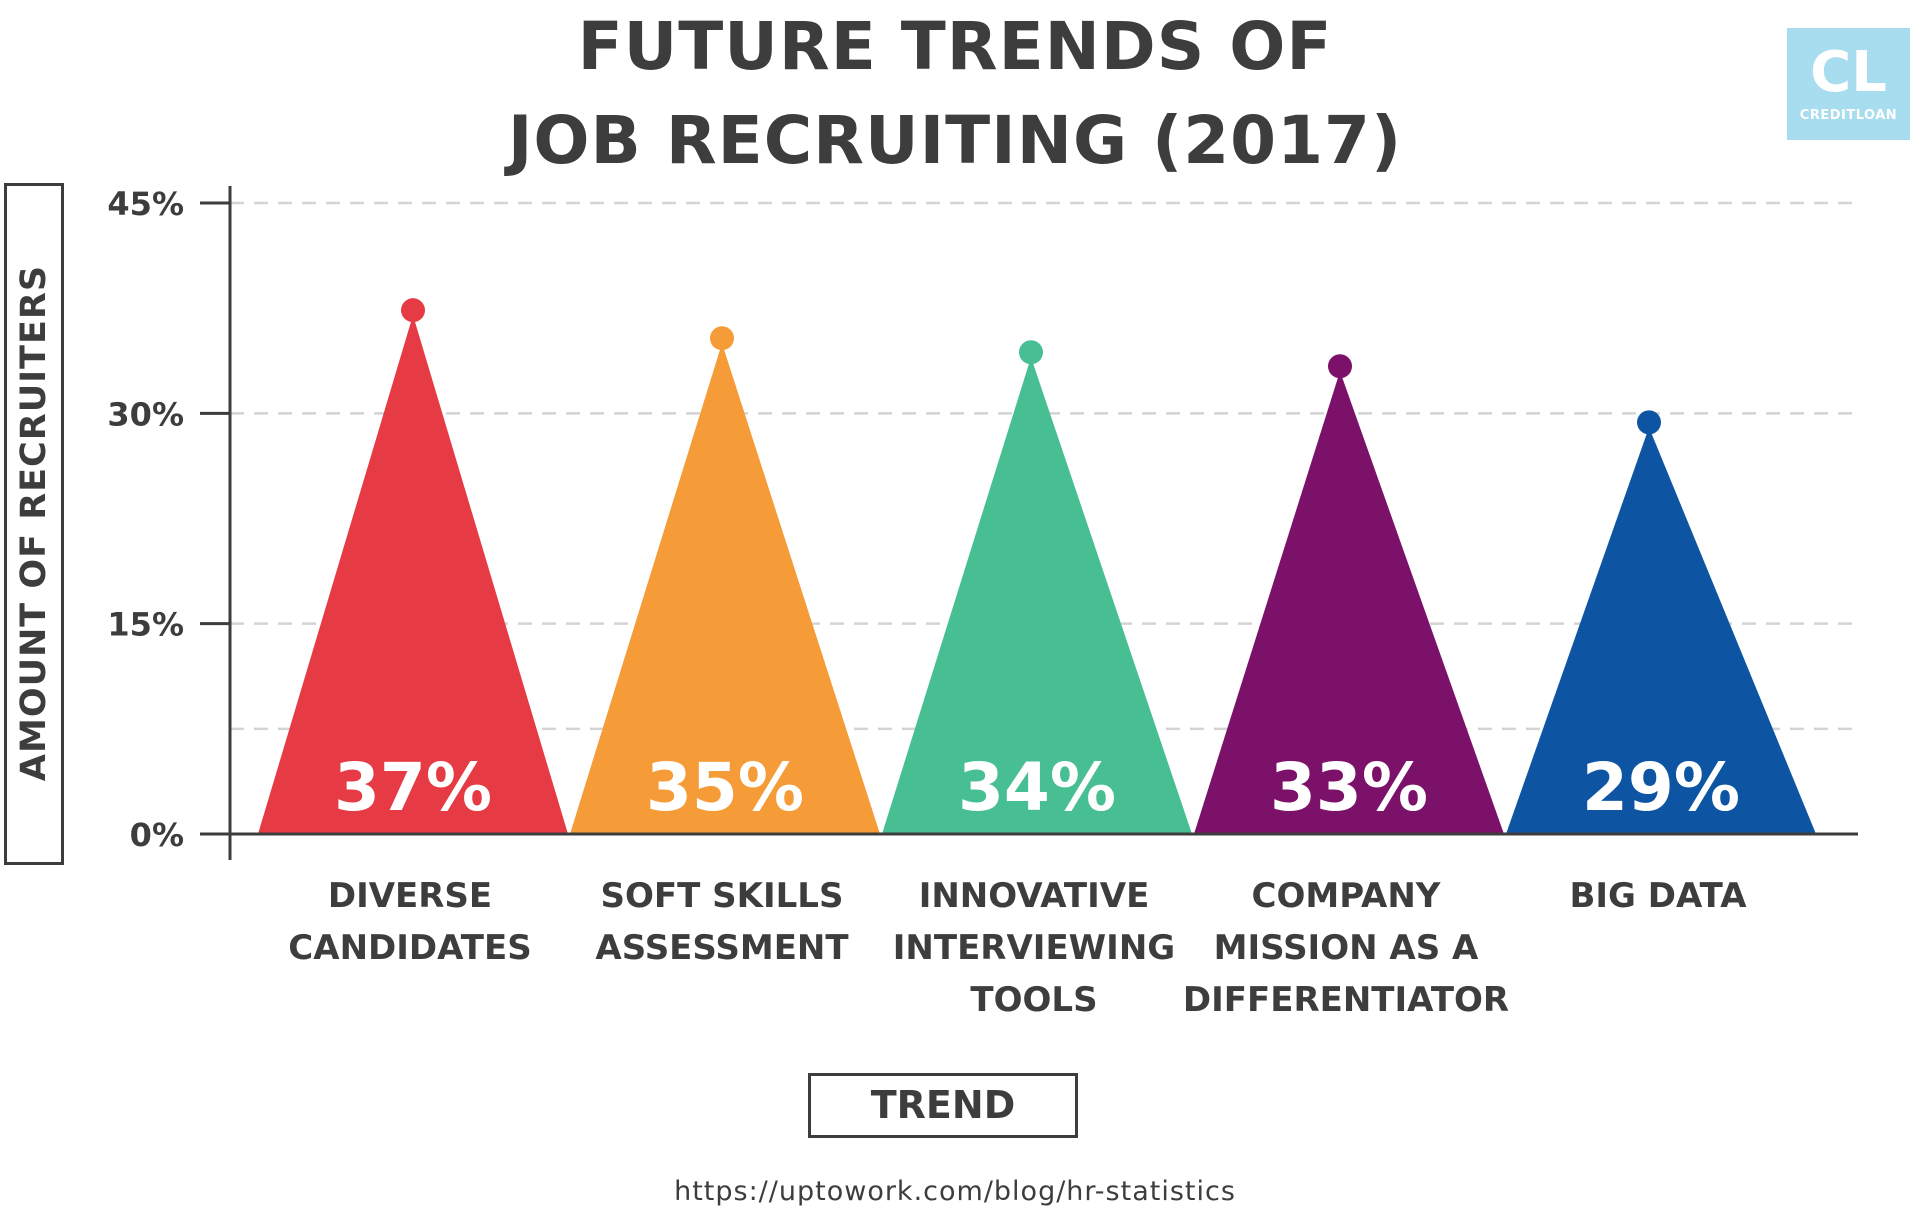 The width and height of the screenshot is (1910, 1214). Describe the element at coordinates (1848, 72) in the screenshot. I see `logo-mark: CL` at that location.